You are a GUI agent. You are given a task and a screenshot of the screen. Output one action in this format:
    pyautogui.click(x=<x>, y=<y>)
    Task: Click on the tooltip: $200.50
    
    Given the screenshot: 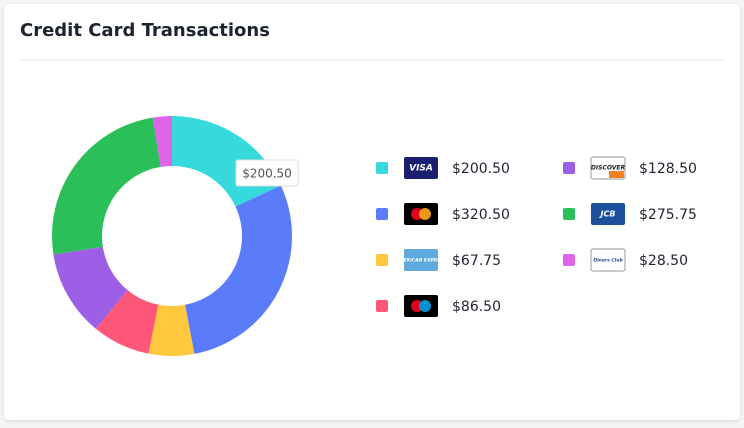 What is the action you would take?
    pyautogui.click(x=267, y=173)
    